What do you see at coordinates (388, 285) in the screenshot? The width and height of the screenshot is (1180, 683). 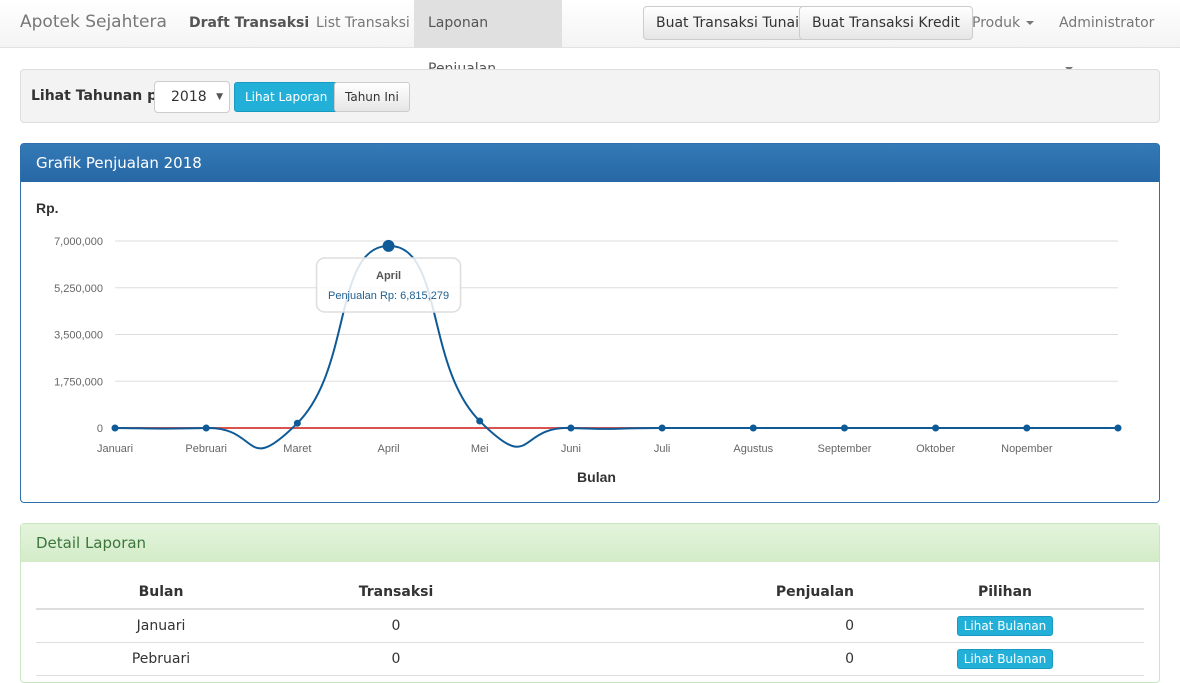 I see `tooltip-box` at bounding box center [388, 285].